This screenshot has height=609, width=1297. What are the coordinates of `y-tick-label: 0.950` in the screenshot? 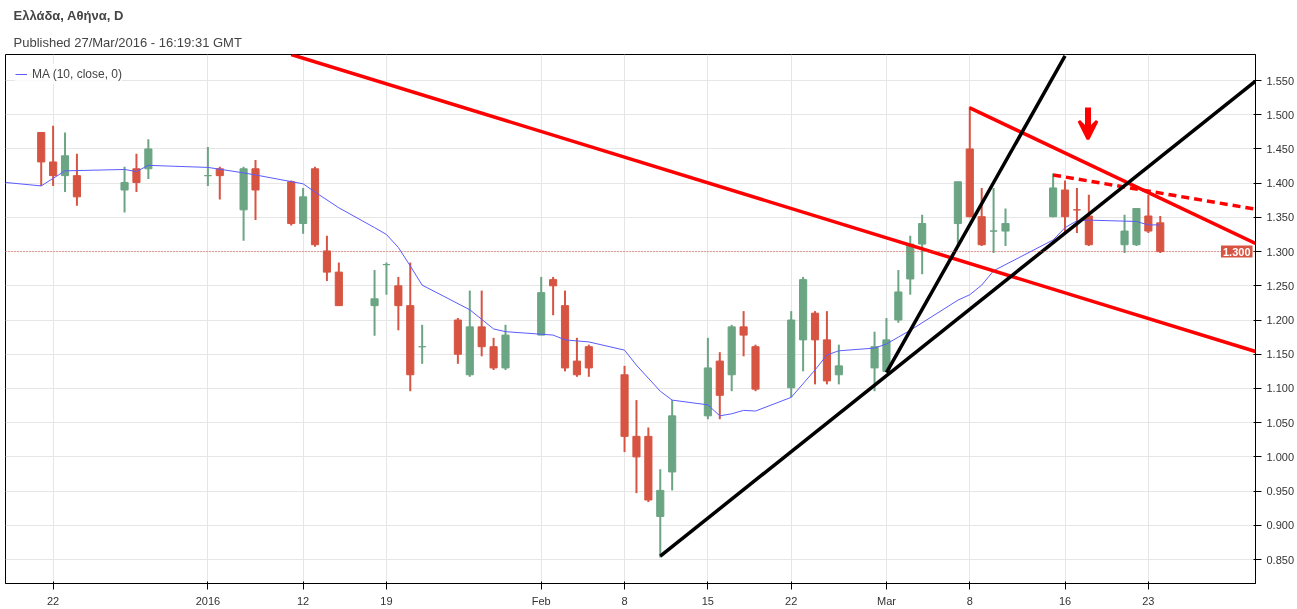 It's located at (1280, 491).